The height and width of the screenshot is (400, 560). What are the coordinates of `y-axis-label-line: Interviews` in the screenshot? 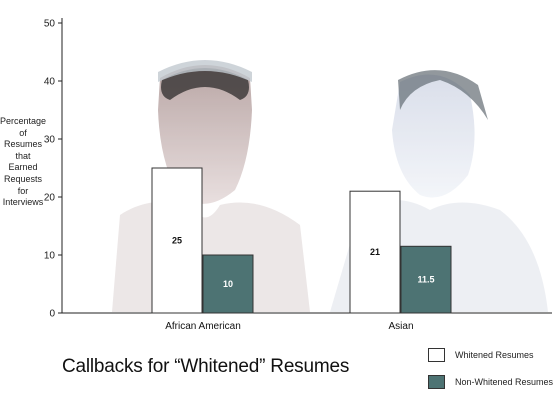 It's located at (23, 202).